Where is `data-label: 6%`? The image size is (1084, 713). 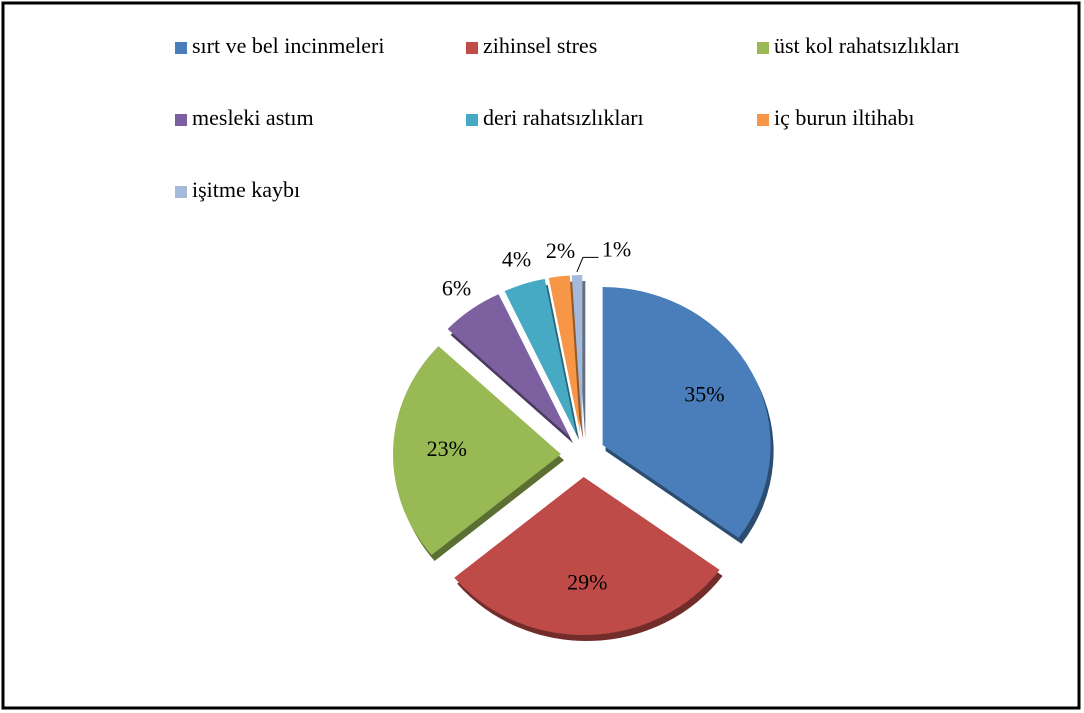 data-label: 6% is located at coordinates (456, 287).